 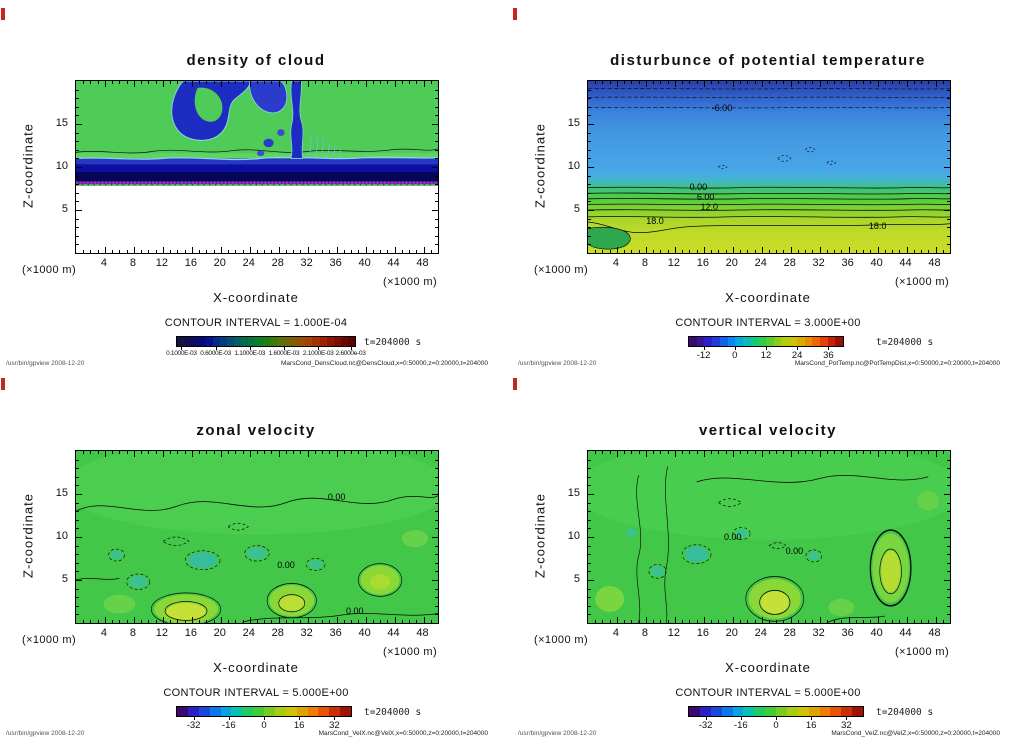 I want to click on zonal-velocity-field-svg, so click(x=257, y=537).